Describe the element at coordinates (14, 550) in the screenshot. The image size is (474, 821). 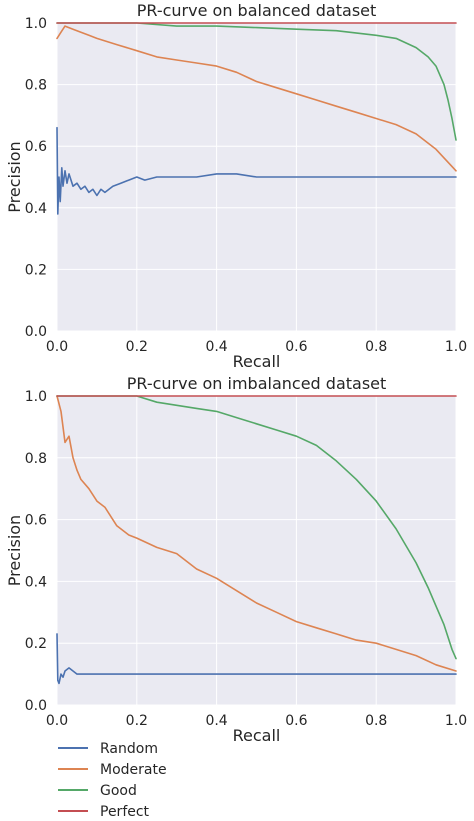
I see `y-axis-label-imbalanced: Precision` at that location.